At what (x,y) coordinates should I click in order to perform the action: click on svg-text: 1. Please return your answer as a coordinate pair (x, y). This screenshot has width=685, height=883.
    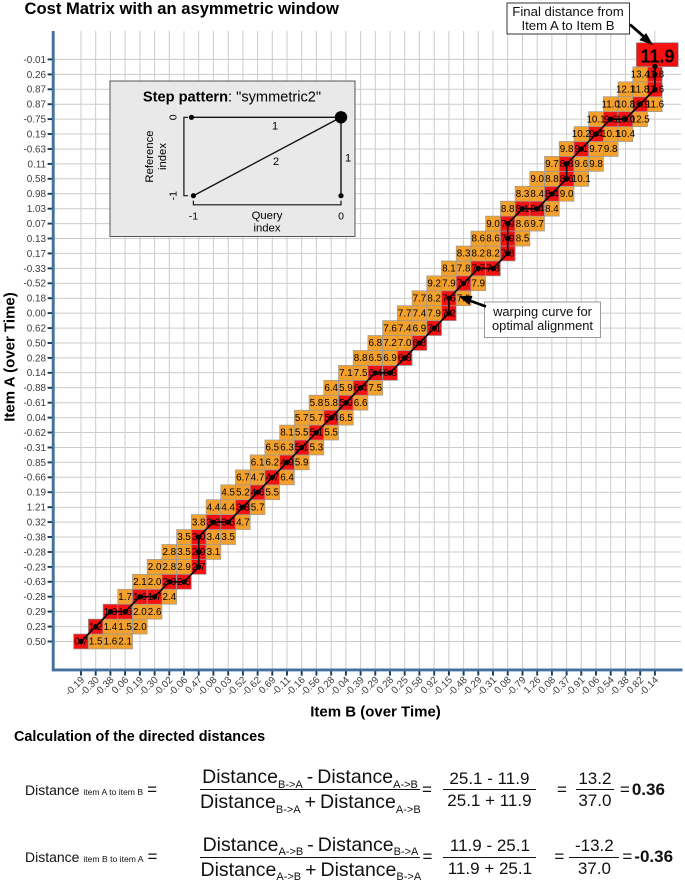
    Looking at the image, I should click on (348, 159).